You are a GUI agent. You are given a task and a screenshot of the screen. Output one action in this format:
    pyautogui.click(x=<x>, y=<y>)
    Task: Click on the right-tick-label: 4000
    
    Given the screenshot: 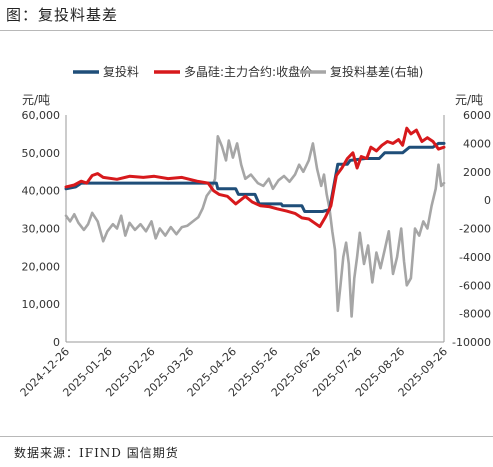 What is the action you would take?
    pyautogui.click(x=477, y=143)
    